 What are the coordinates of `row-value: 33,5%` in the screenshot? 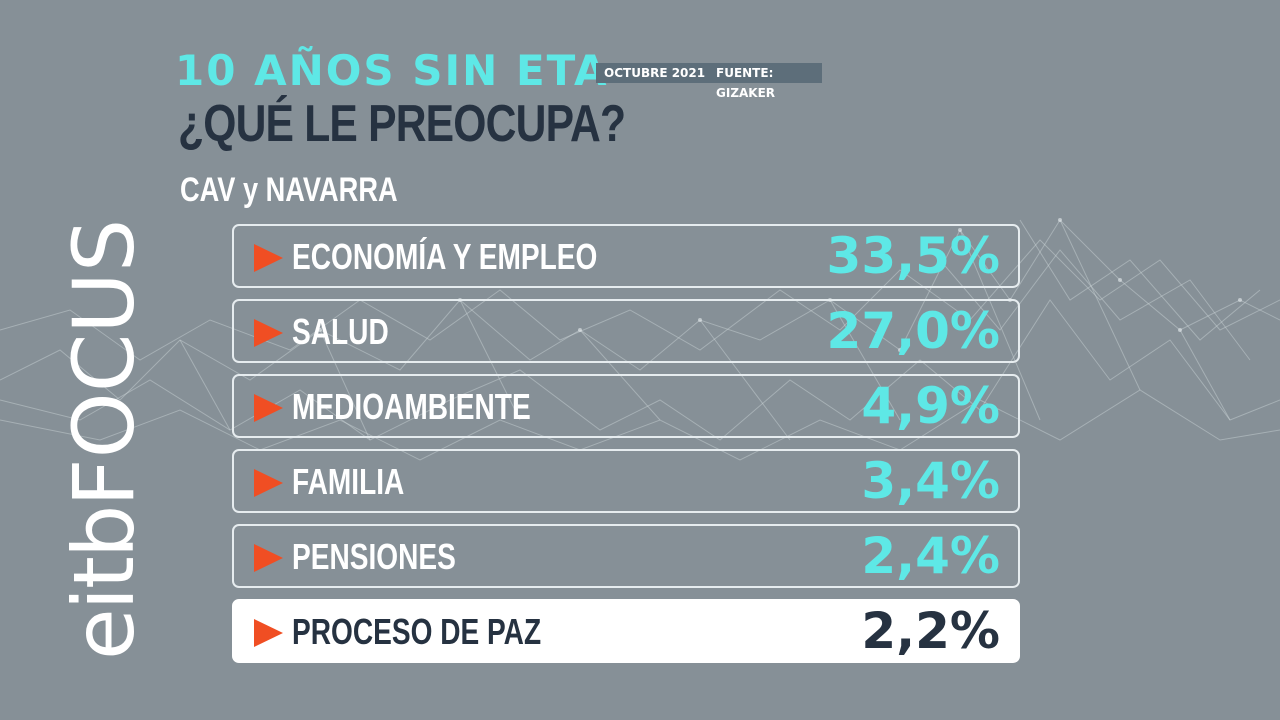 It's located at (913, 256).